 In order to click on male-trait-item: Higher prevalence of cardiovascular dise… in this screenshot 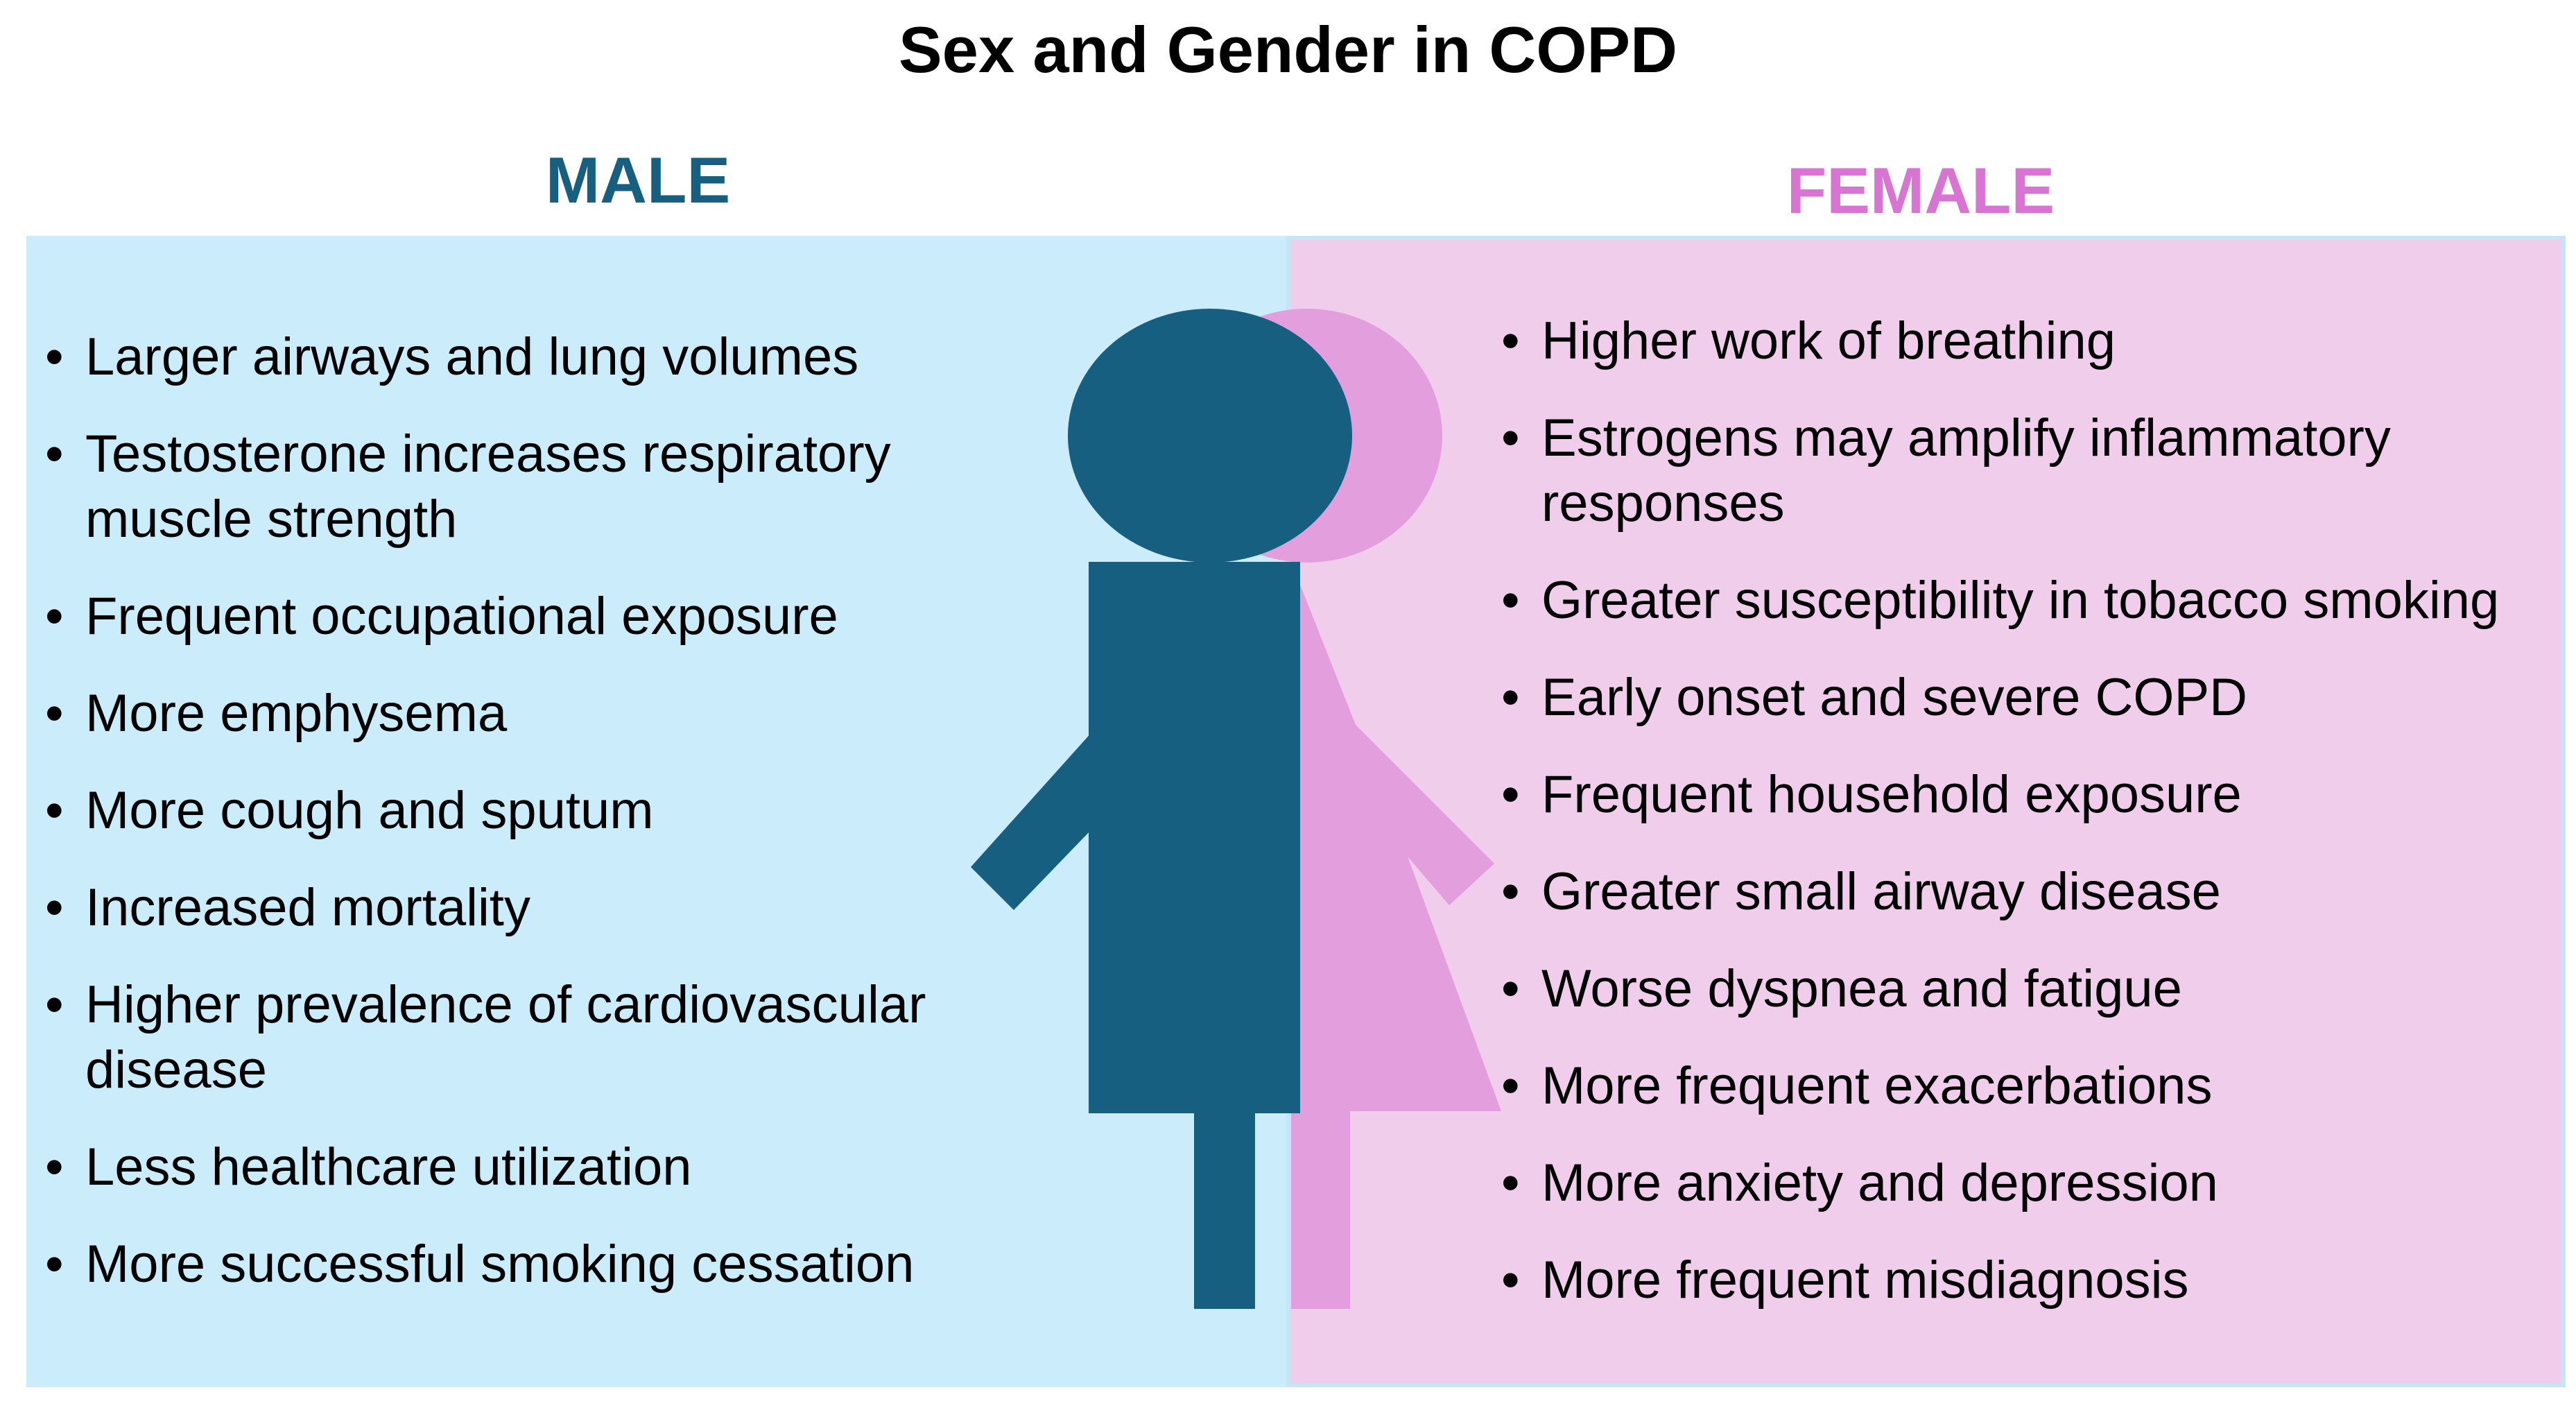, I will do `click(530, 1037)`.